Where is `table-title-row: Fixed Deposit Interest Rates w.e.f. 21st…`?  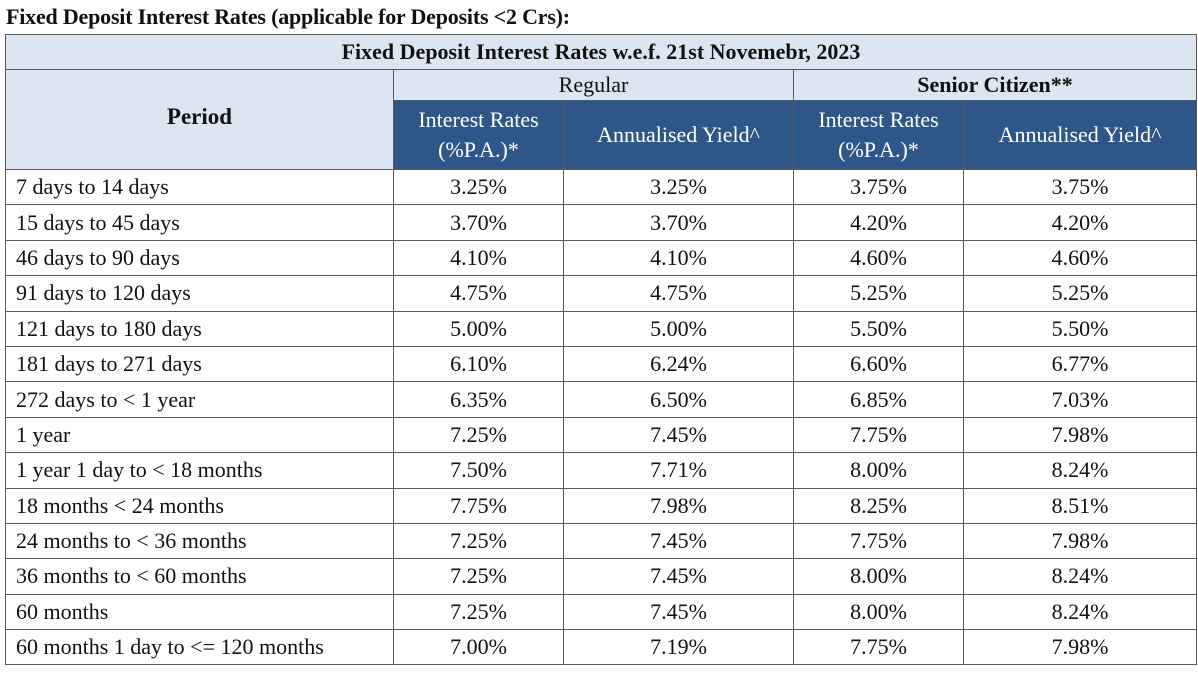
table-title-row: Fixed Deposit Interest Rates w.e.f. 21st… is located at coordinates (601, 52).